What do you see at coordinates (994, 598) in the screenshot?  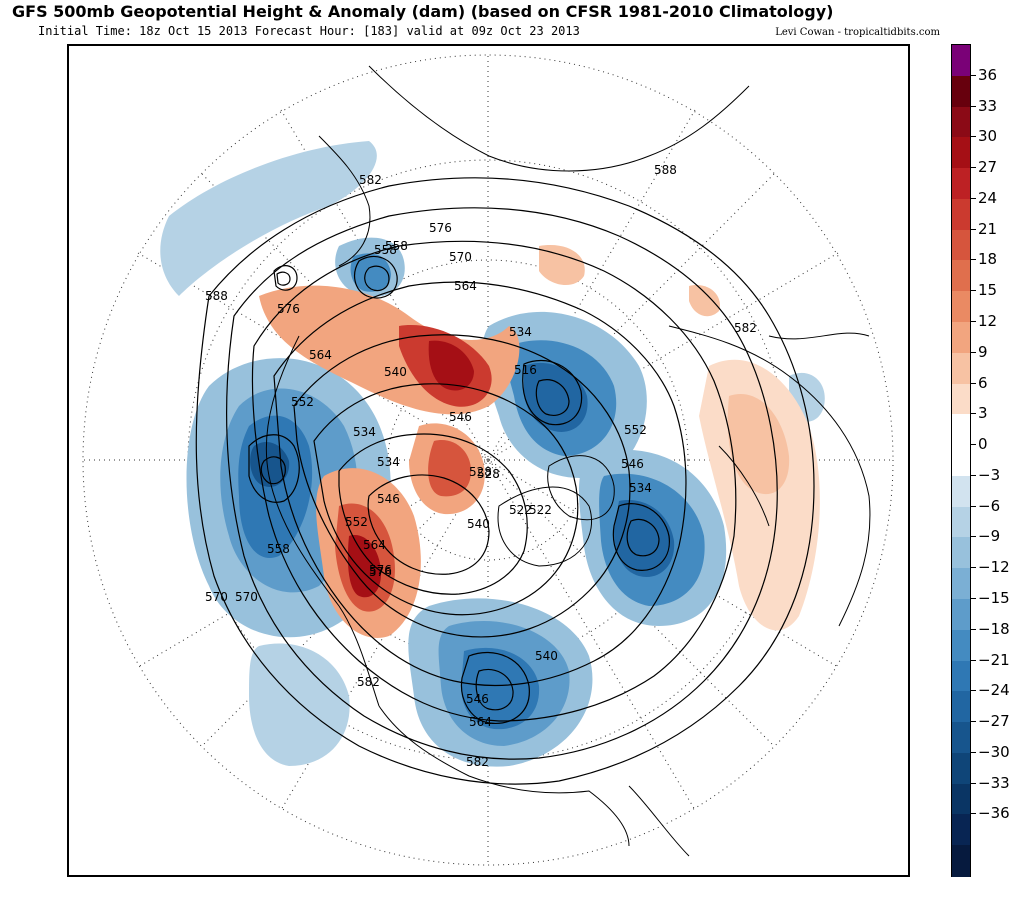 I see `colorbar-label: −15` at bounding box center [994, 598].